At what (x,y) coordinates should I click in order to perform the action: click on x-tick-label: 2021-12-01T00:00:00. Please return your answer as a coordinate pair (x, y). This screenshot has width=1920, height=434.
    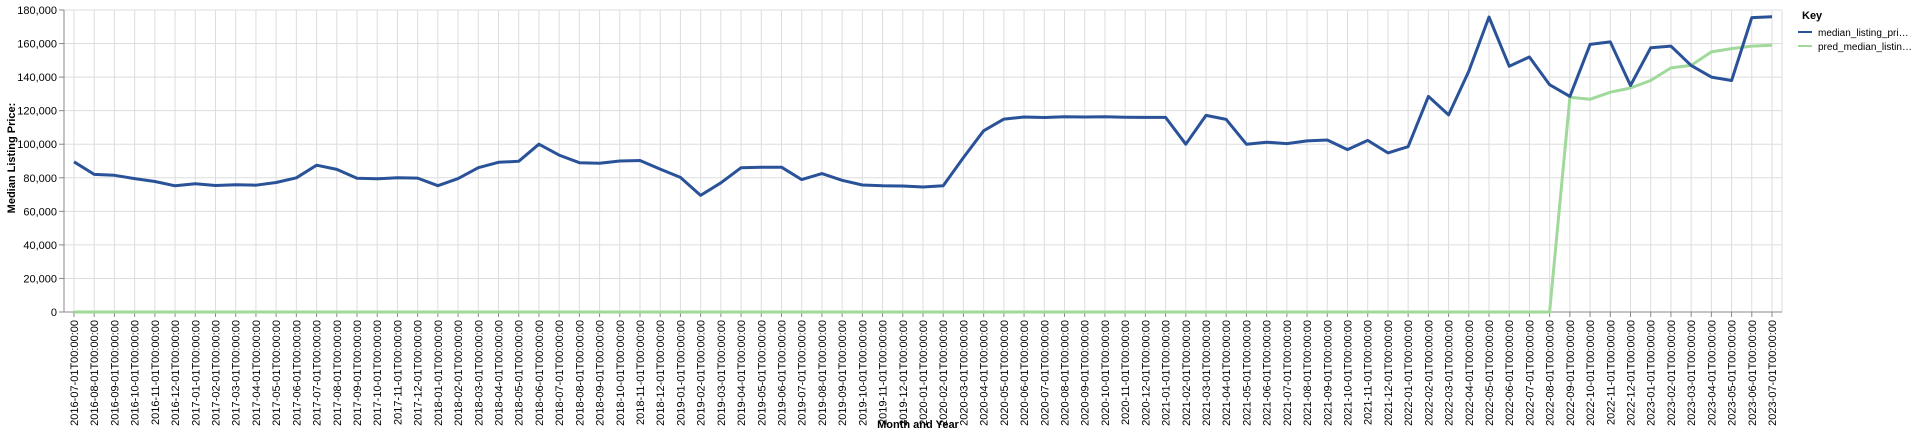
    Looking at the image, I should click on (1389, 373).